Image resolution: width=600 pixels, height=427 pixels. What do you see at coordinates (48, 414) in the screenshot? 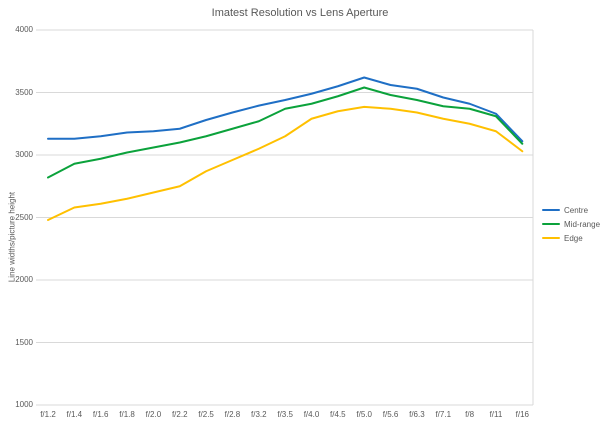
I see `x-tick-label: f/1.2` at bounding box center [48, 414].